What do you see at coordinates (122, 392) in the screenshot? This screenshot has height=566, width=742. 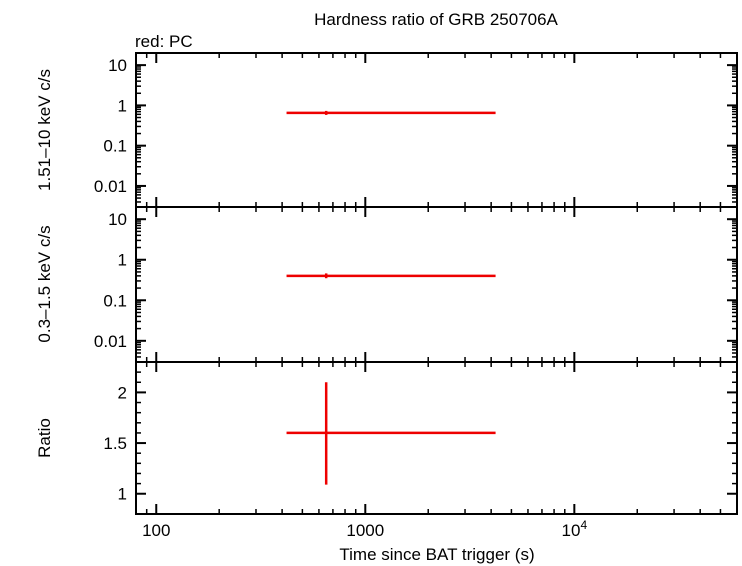 I see `y-tick-label: 2` at bounding box center [122, 392].